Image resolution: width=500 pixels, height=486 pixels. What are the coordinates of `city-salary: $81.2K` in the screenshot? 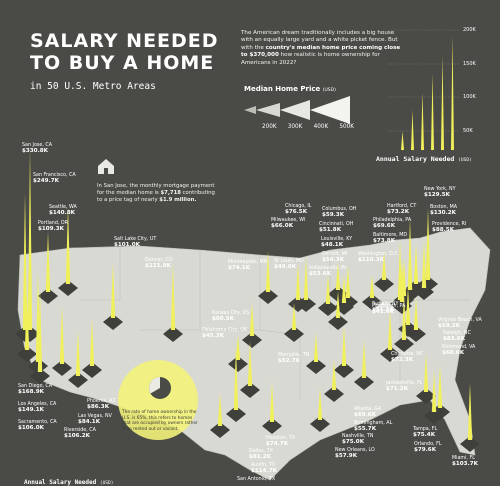 It's located at (260, 456).